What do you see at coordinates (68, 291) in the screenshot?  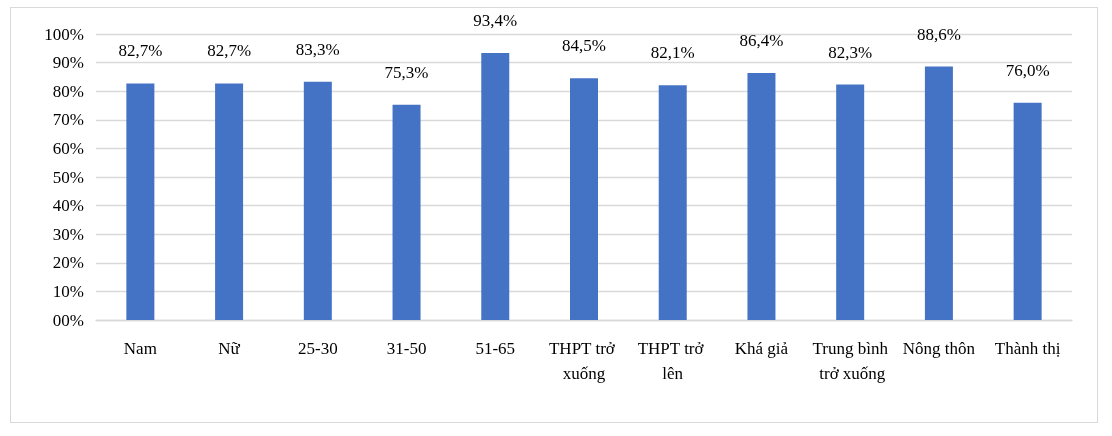 I see `y-tick-label: 10%` at bounding box center [68, 291].